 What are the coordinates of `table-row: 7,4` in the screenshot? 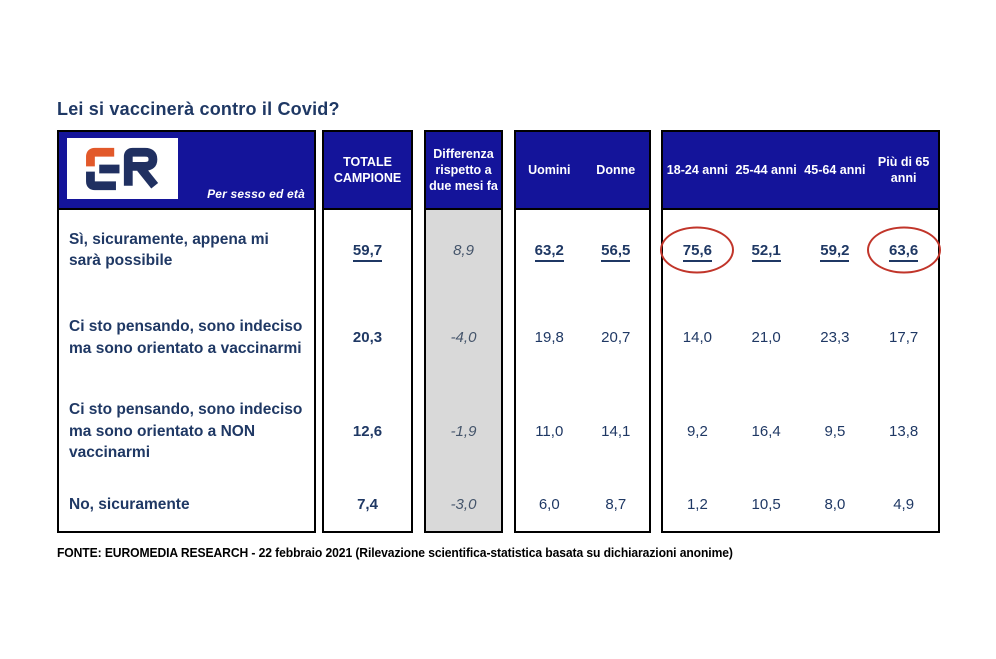 It's located at (367, 504).